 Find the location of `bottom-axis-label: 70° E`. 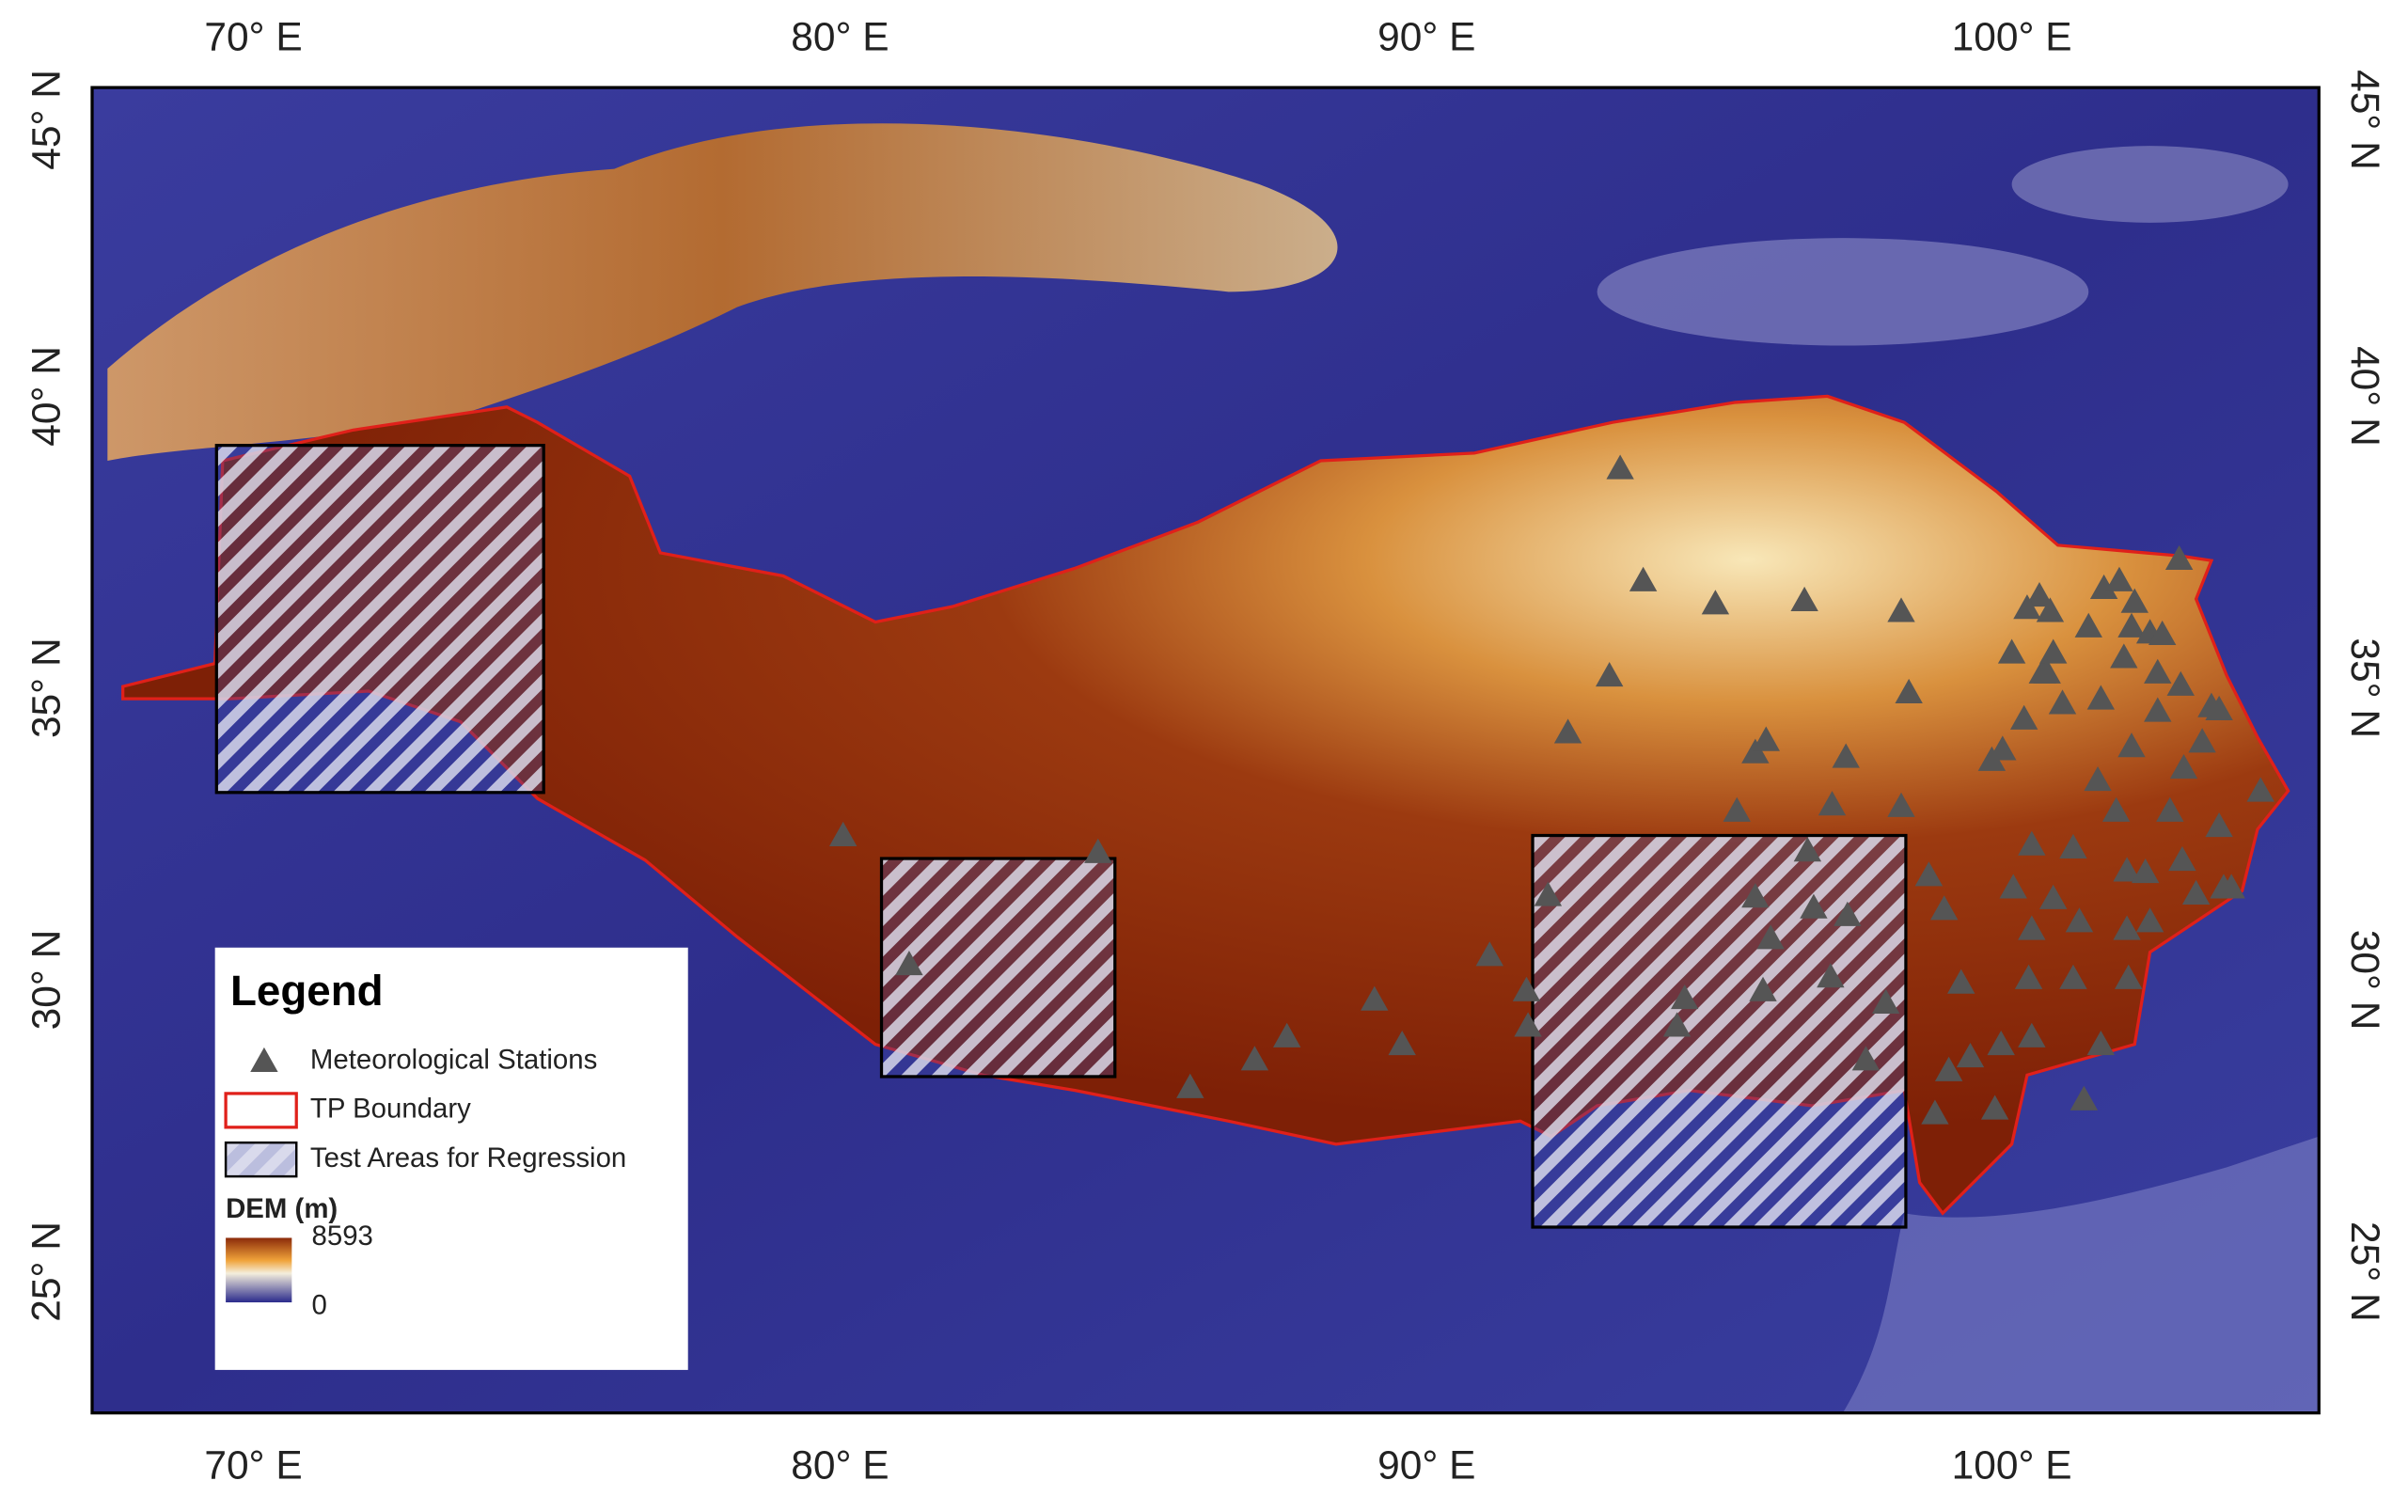

bottom-axis-label: 70° E is located at coordinates (253, 1465).